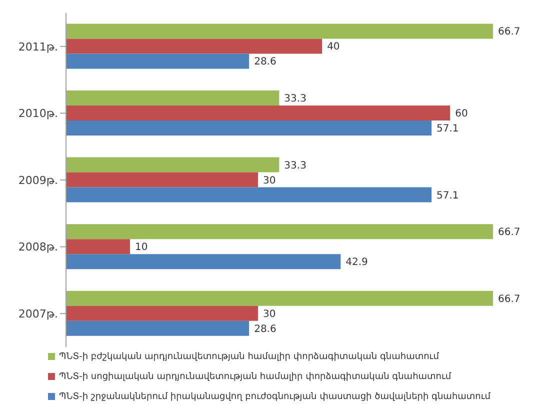 This screenshot has width=537, height=415. Describe the element at coordinates (274, 397) in the screenshot. I see `legend-label: ՊՆՏ-ի շրջանակներում իրականացվող բուժօգնության փաստացի ծավալների գնահատում` at that location.